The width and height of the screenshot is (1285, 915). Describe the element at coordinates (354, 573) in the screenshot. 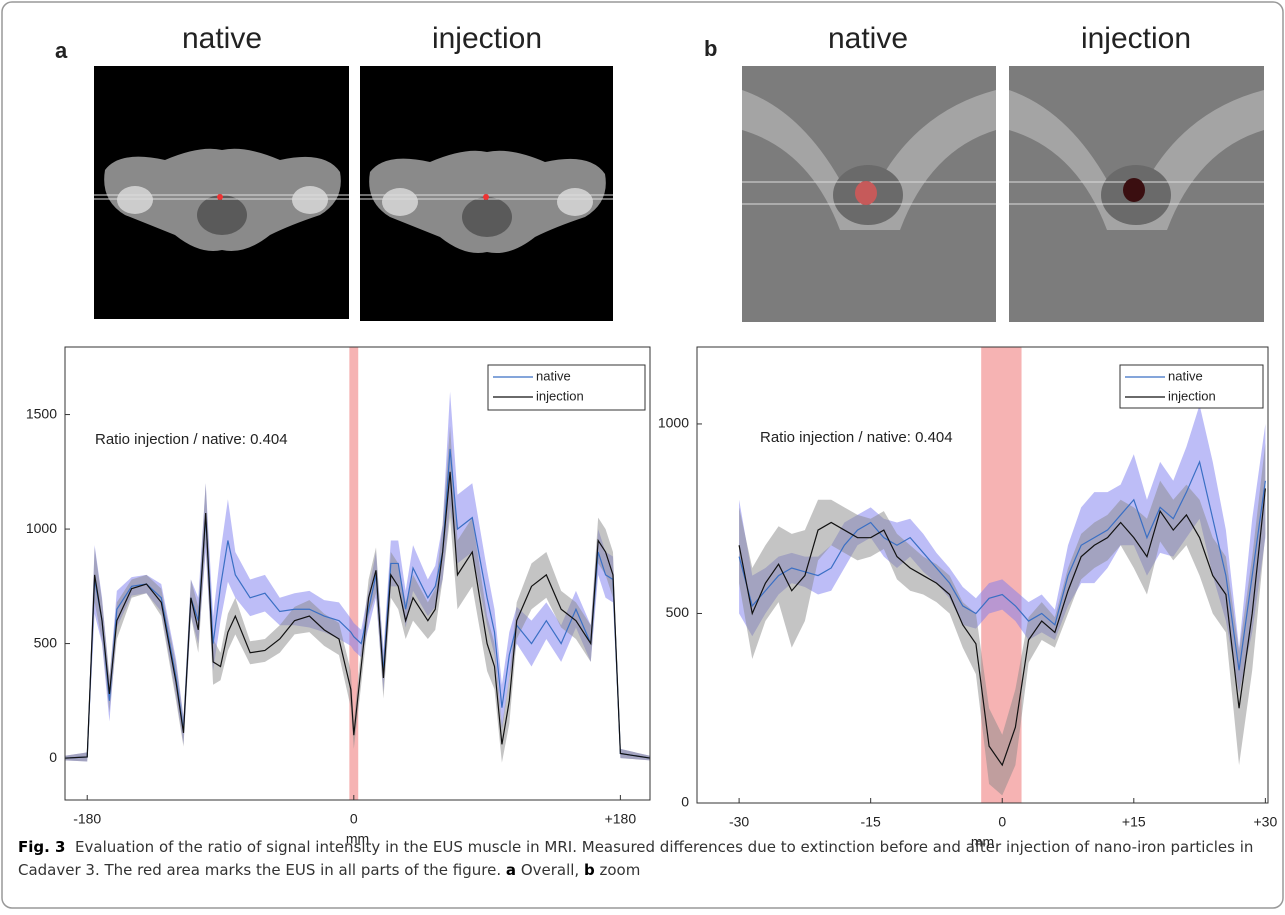

I see `highlight-region` at that location.